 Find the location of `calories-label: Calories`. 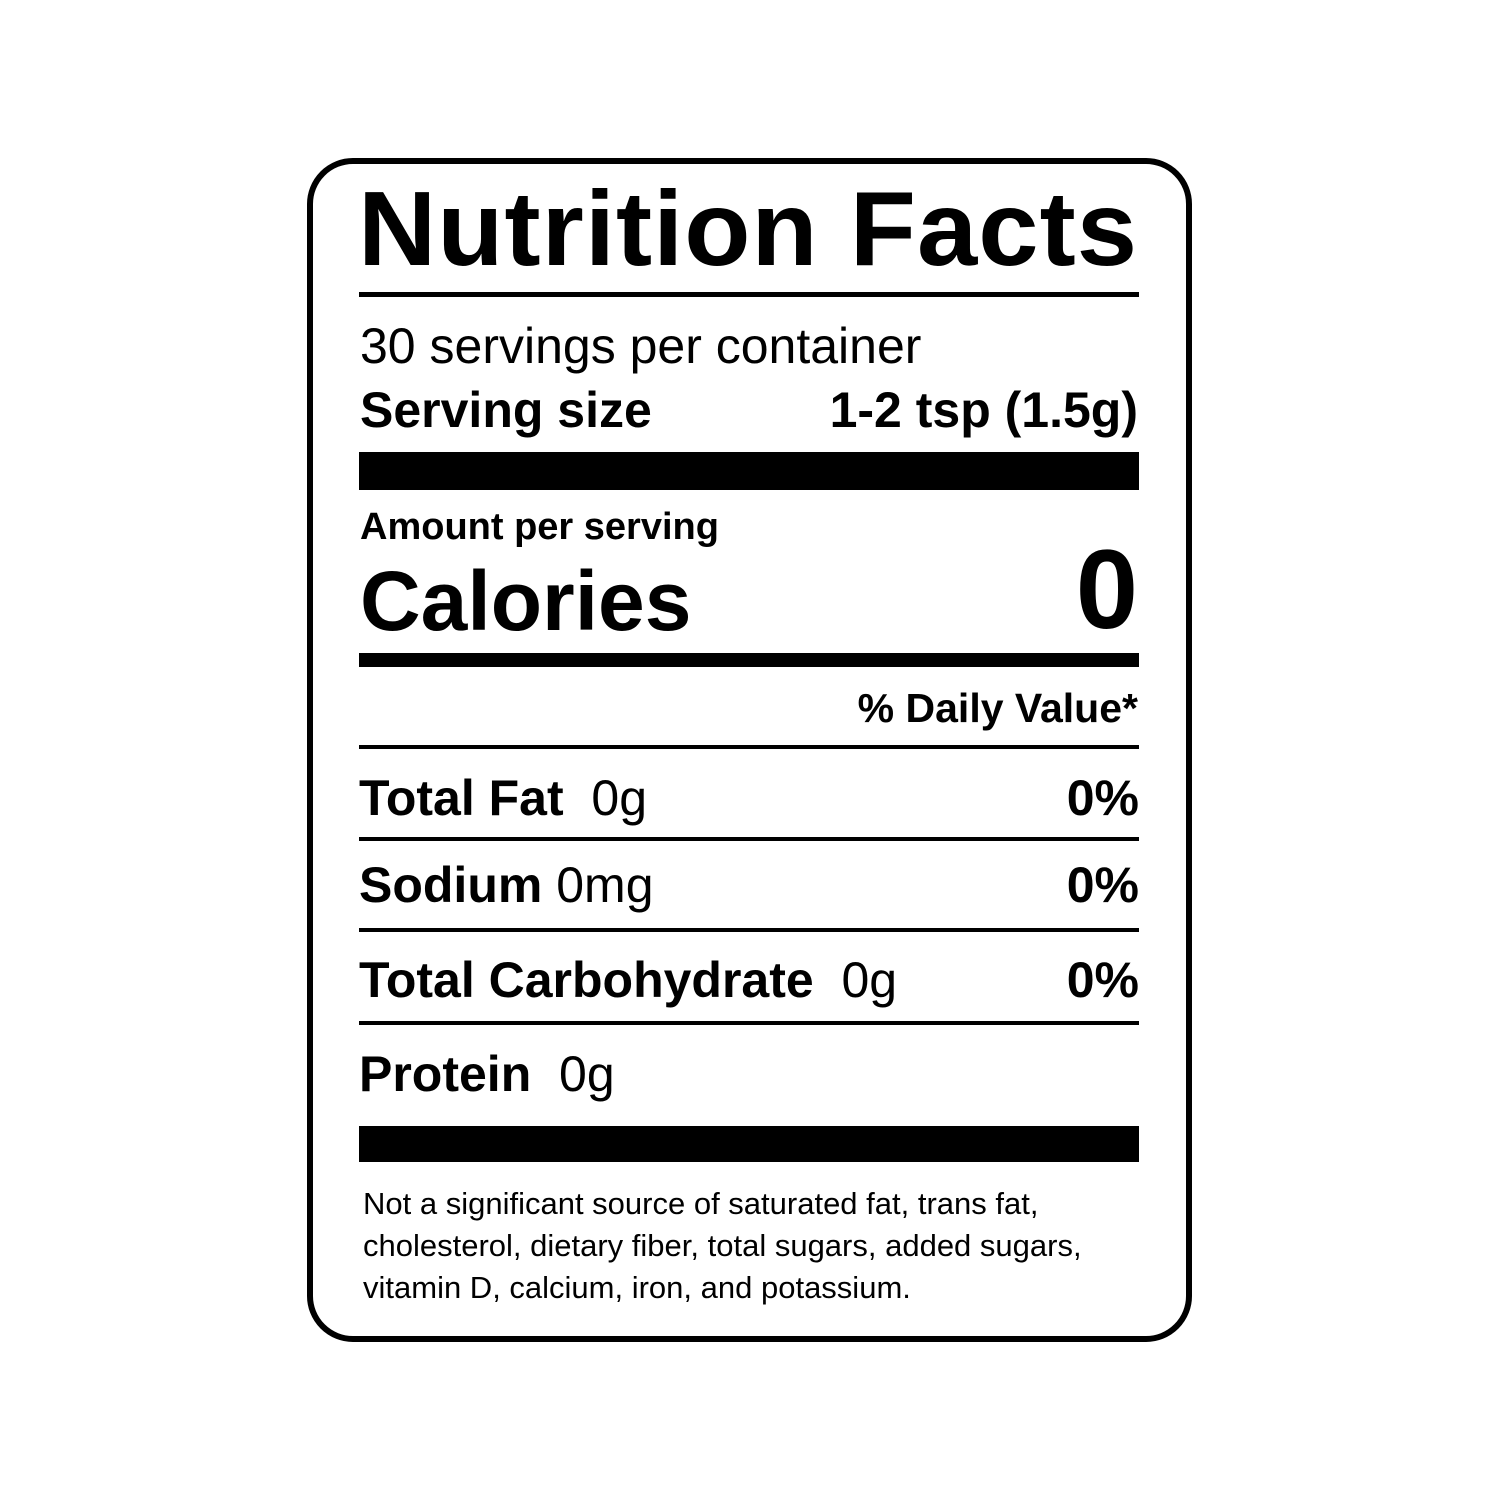

calories-label: Calories is located at coordinates (526, 601).